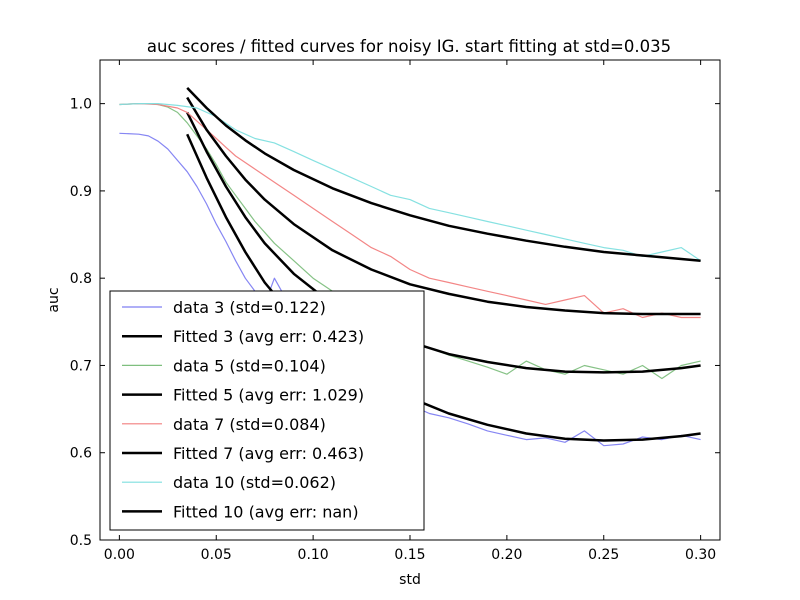 Image resolution: width=800 pixels, height=600 pixels. I want to click on y-tick-label: 0.8, so click(81, 279).